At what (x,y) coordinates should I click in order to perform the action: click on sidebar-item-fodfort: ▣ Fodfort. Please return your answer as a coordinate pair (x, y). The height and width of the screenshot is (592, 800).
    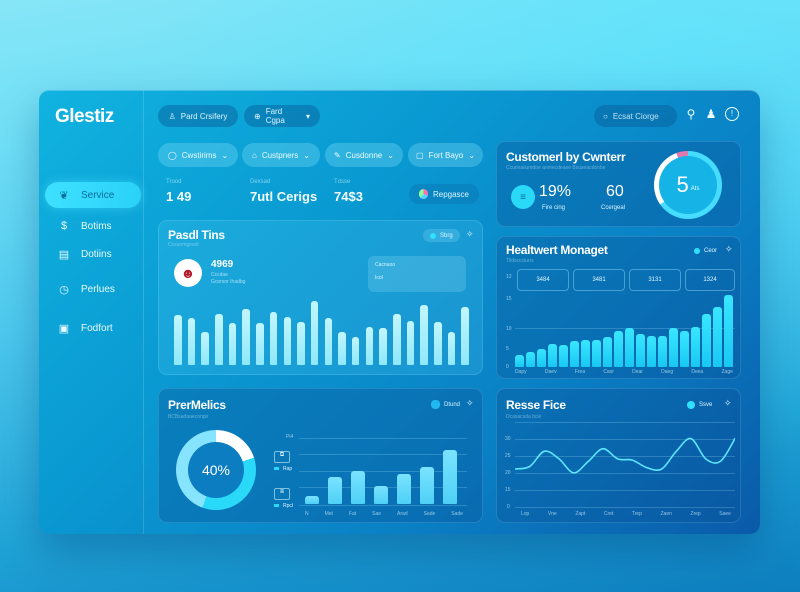
    Looking at the image, I should click on (93, 328).